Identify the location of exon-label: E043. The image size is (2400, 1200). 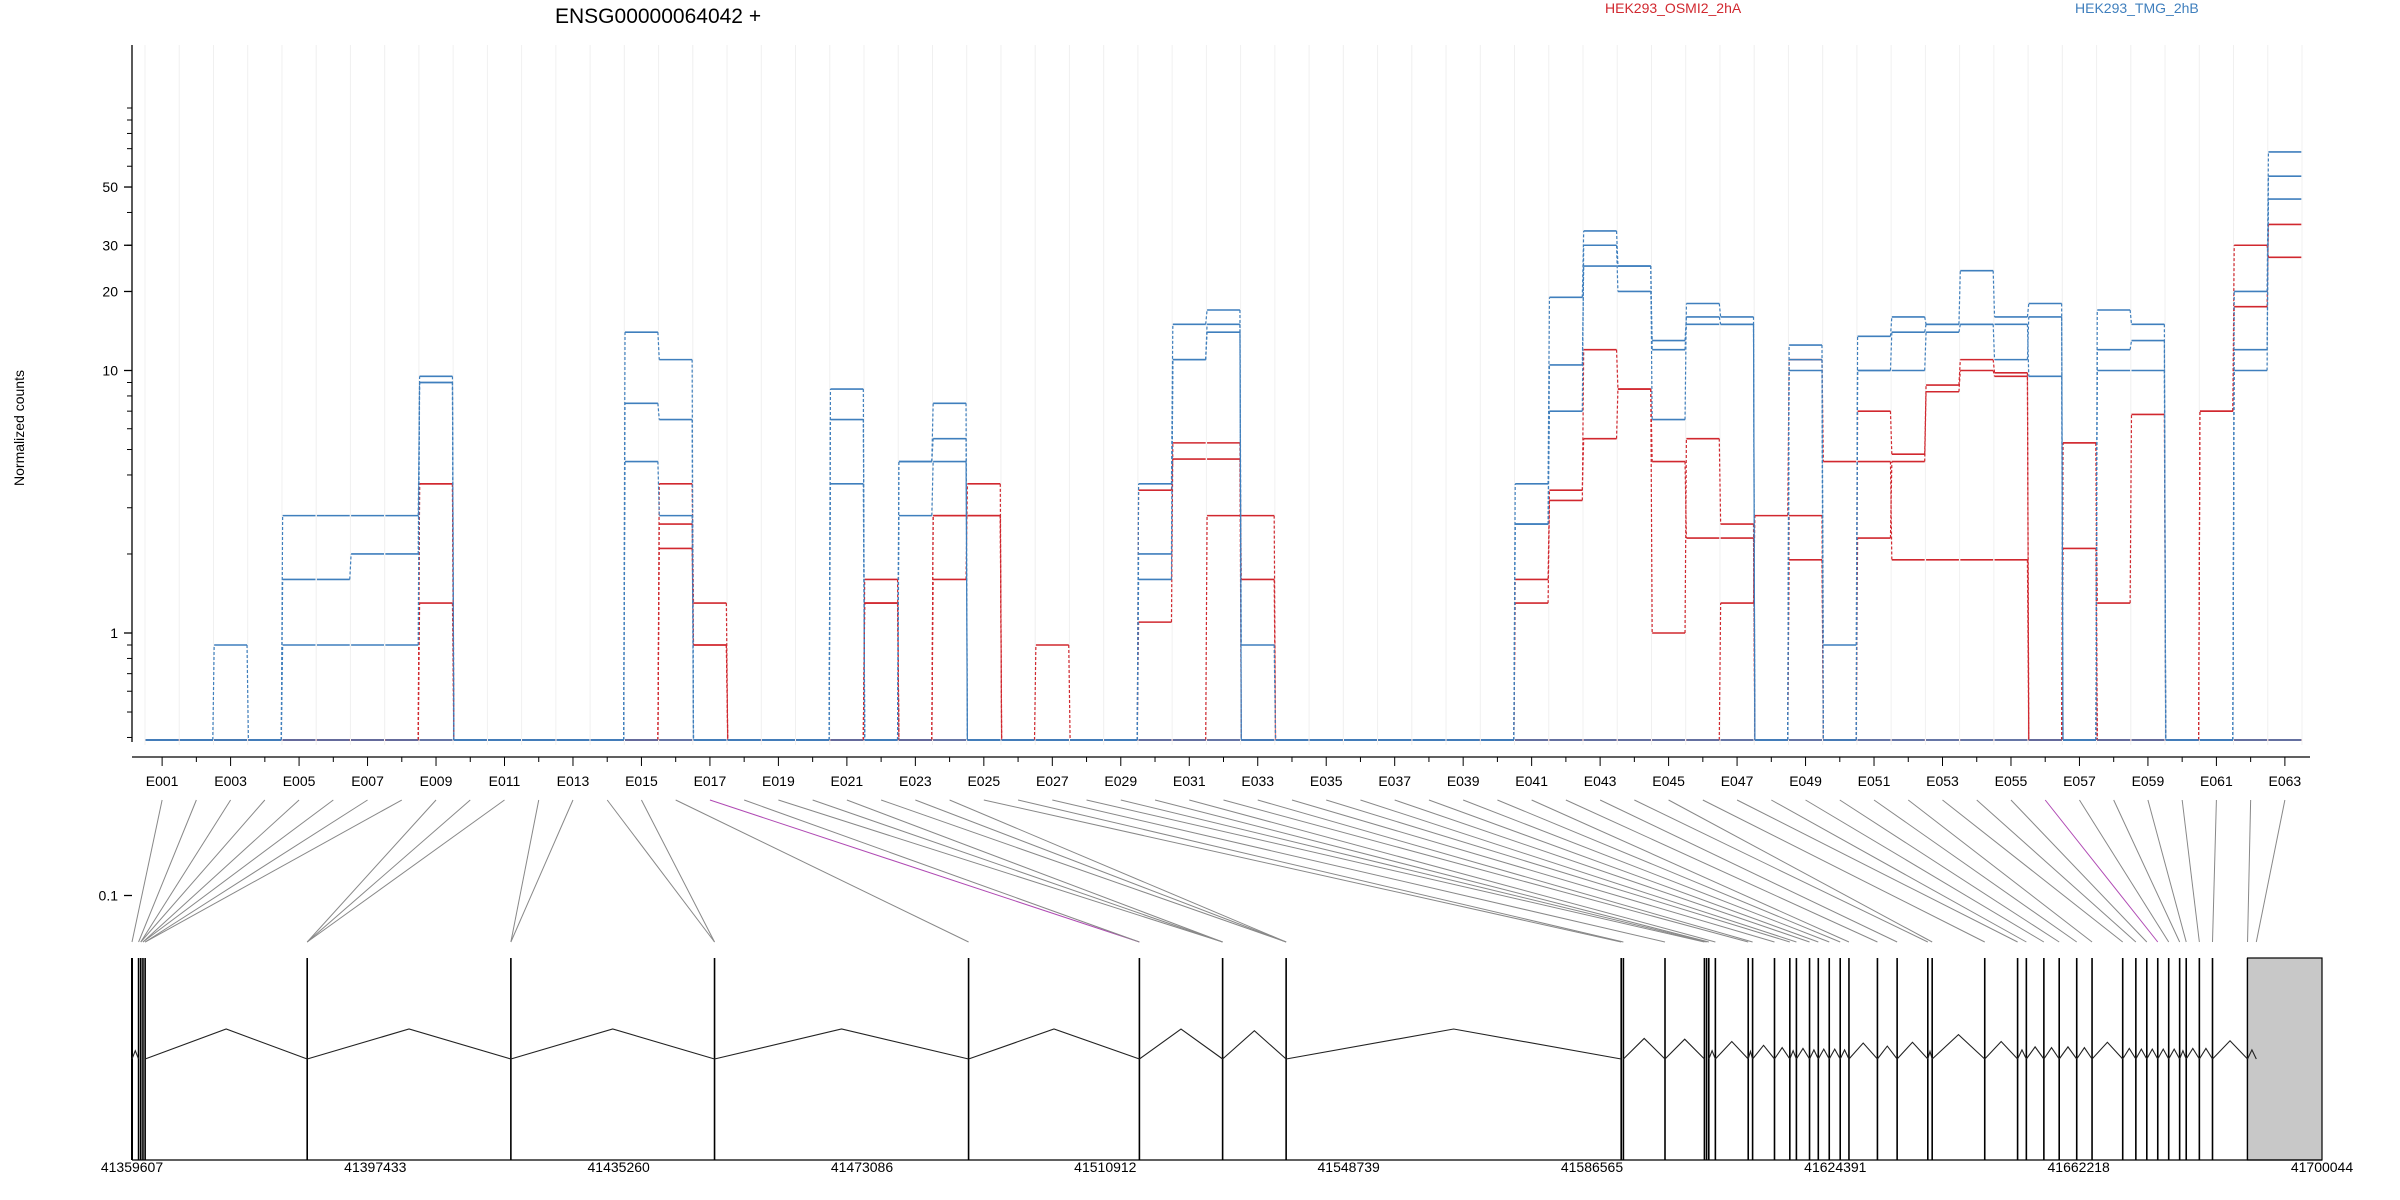
(1600, 781).